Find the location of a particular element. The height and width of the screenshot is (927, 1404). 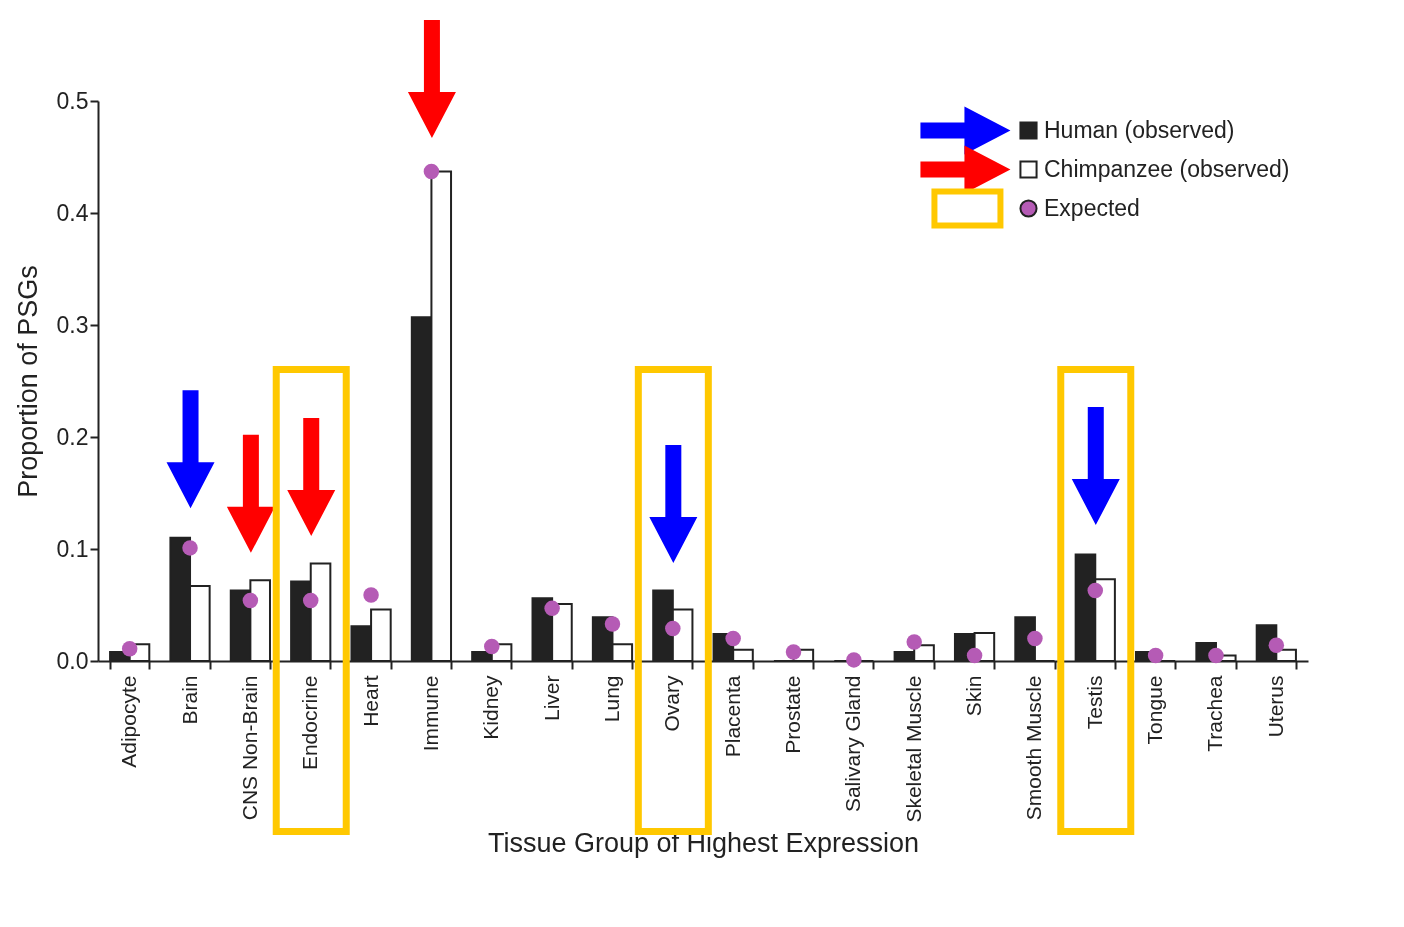

legend-label: Expected is located at coordinates (1092, 207).